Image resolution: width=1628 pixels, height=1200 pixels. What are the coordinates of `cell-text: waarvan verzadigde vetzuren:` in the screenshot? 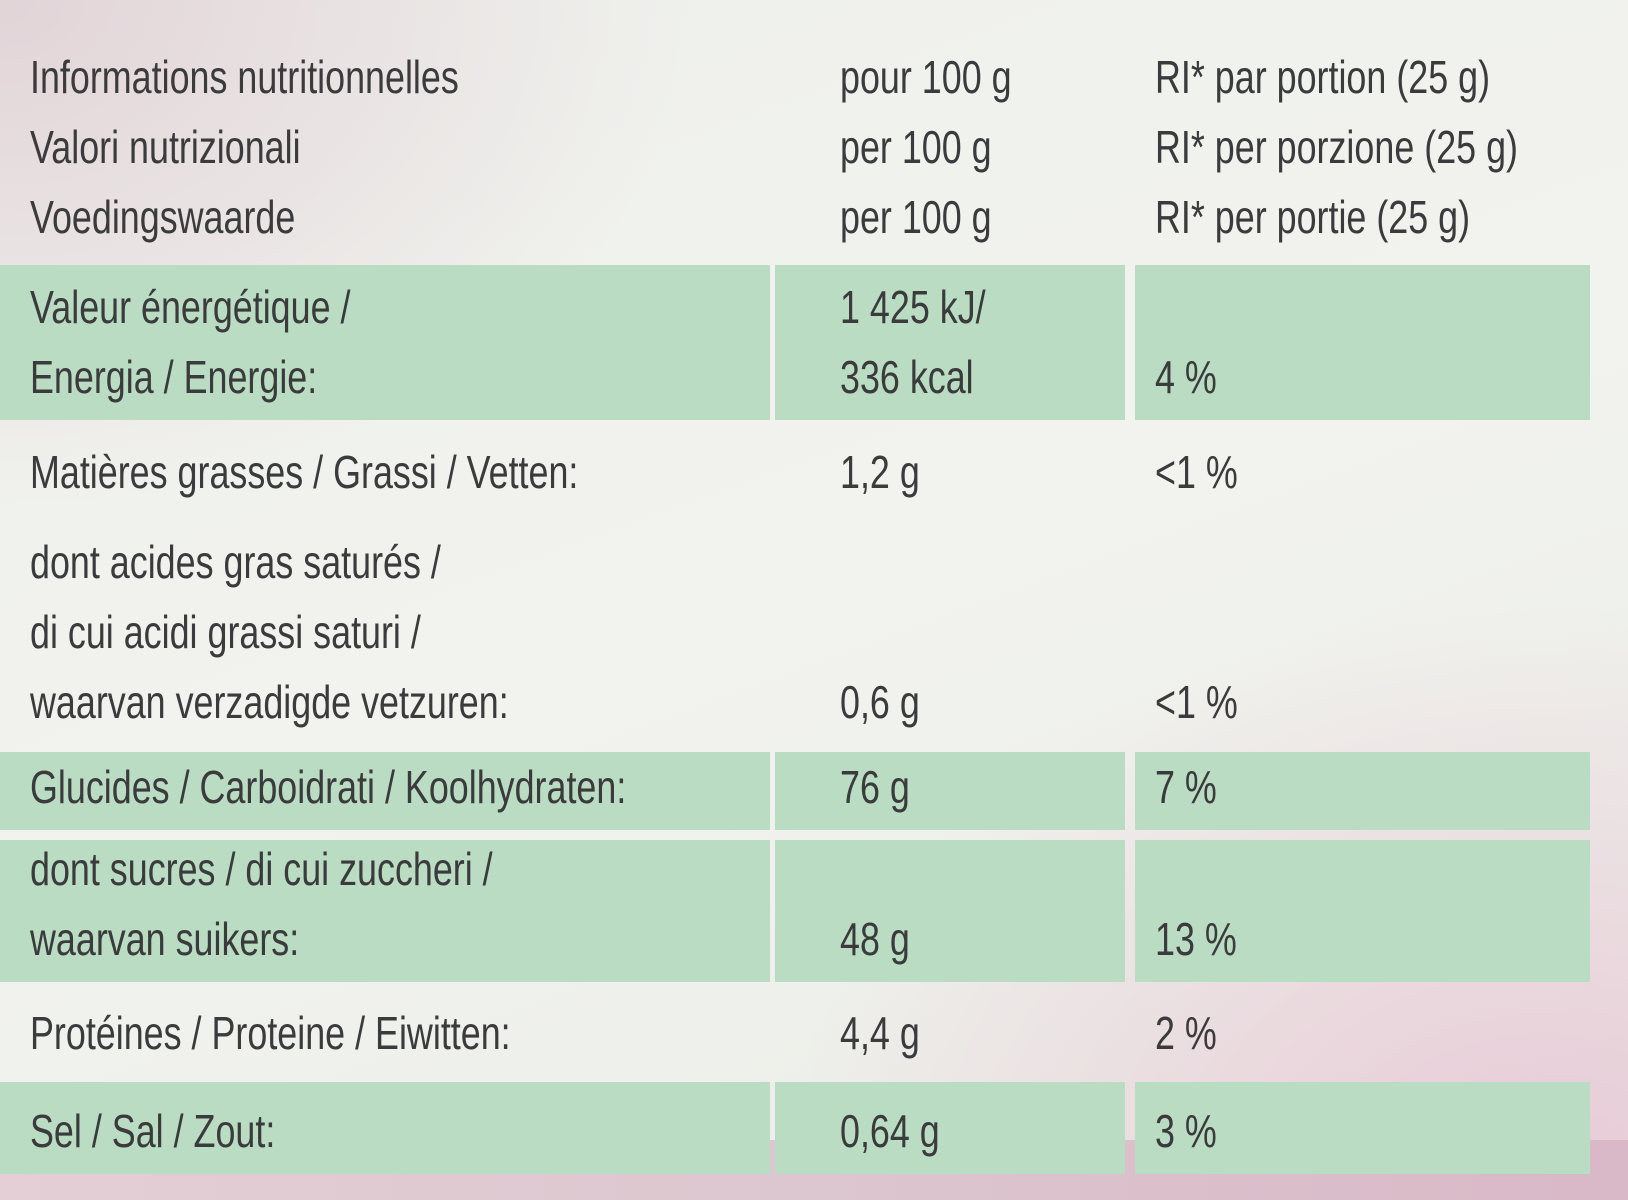 It's located at (269, 702).